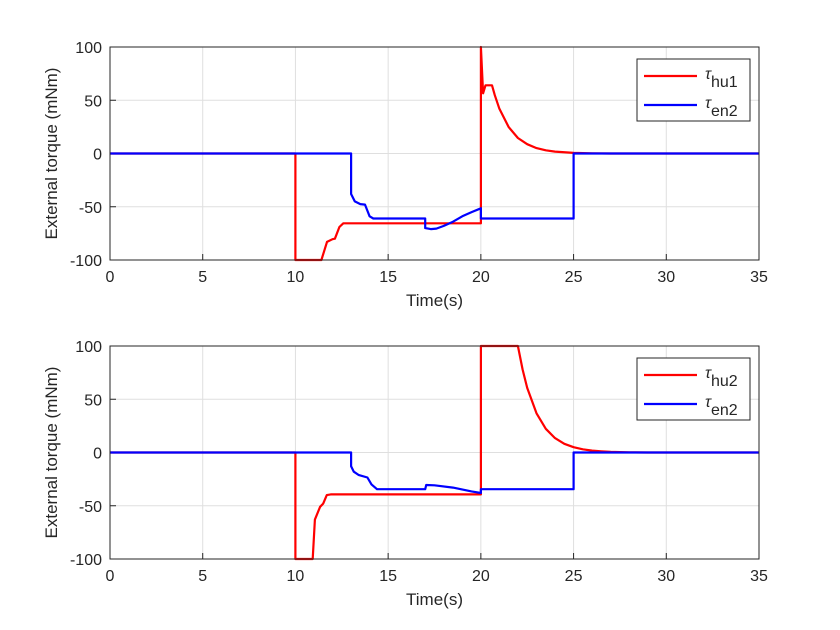 Image resolution: width=840 pixels, height=630 pixels. I want to click on legend-label-hu1: τhu1, so click(721, 78).